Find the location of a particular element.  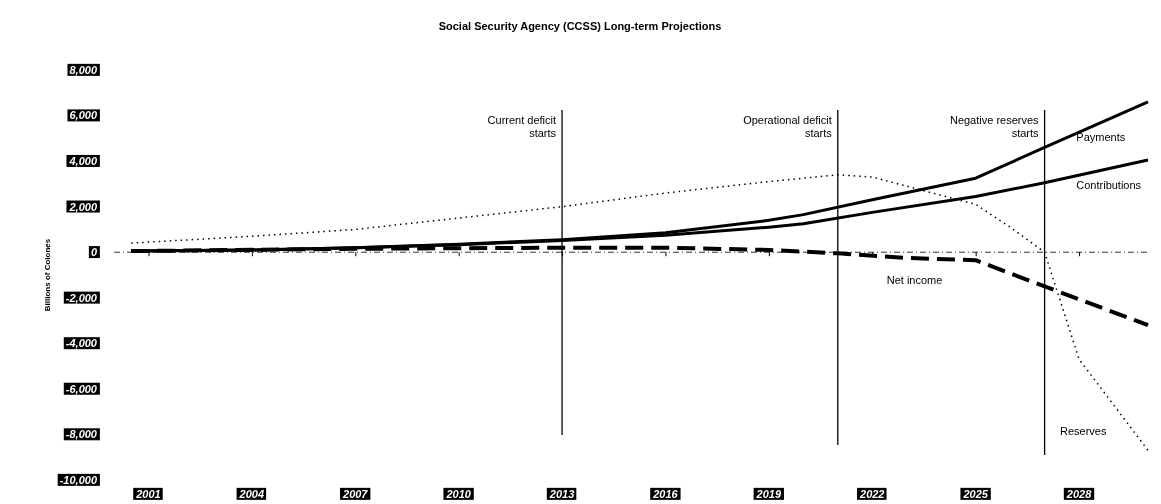

x-tick-label: 2013 is located at coordinates (561, 493).